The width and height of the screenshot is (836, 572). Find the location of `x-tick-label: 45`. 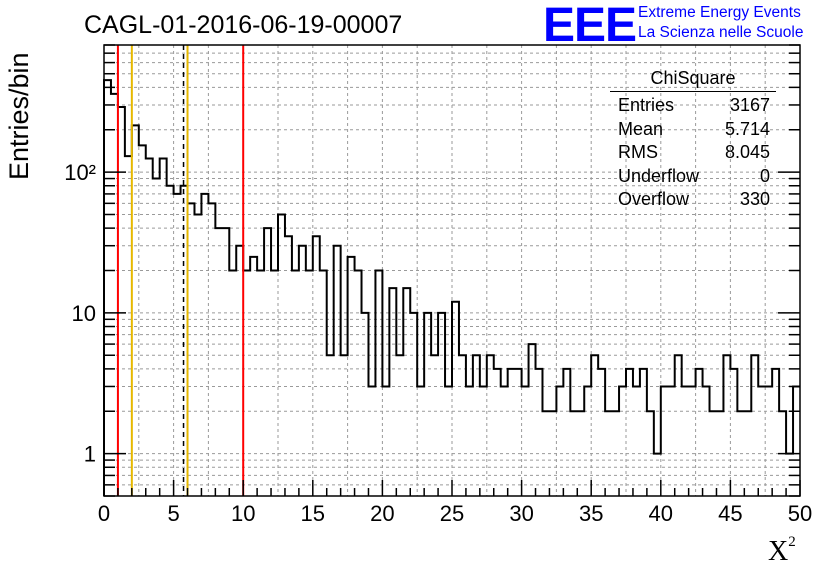

x-tick-label: 45 is located at coordinates (730, 513).